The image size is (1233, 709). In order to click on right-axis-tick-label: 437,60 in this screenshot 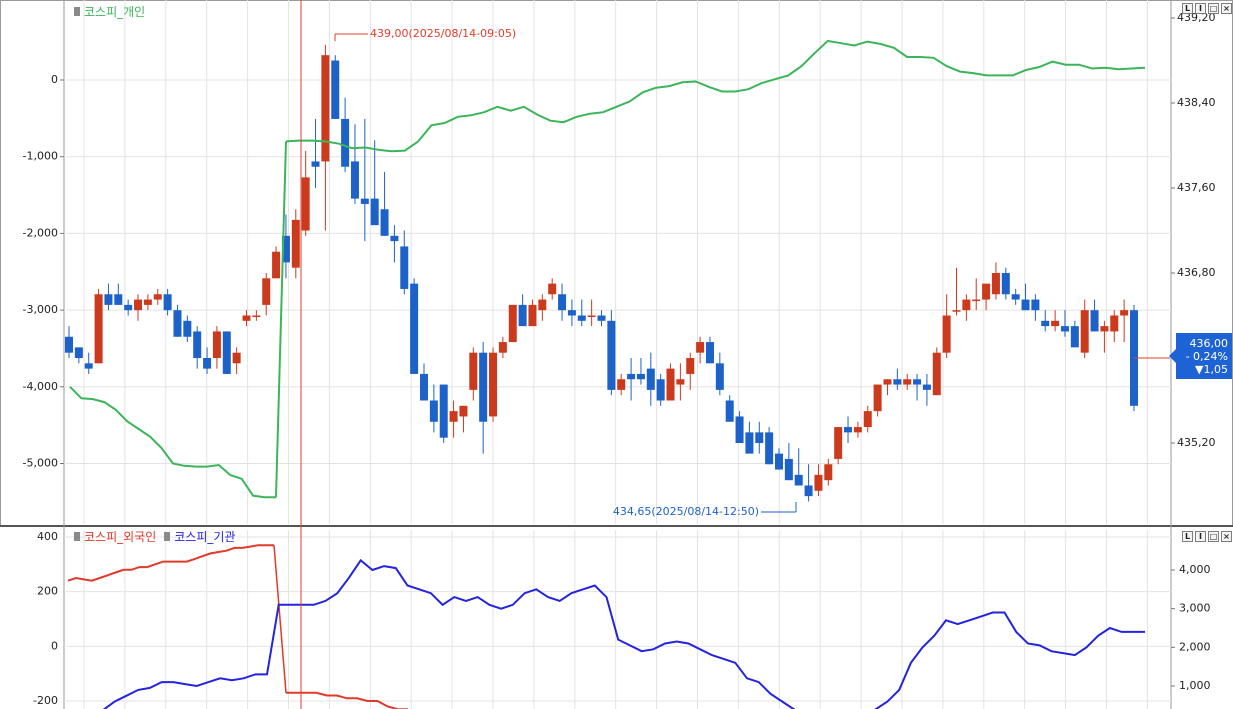, I will do `click(1196, 187)`.